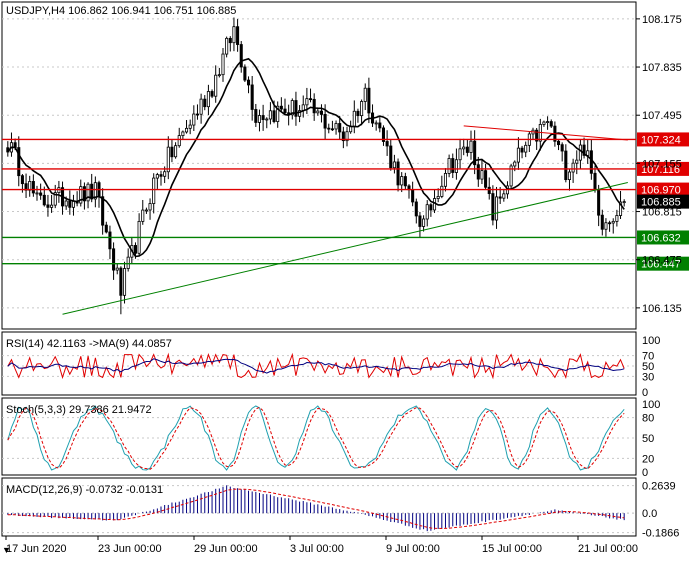 The height and width of the screenshot is (565, 700). What do you see at coordinates (512, 549) in the screenshot?
I see `x-tick-label: 15 Jul 00:00` at bounding box center [512, 549].